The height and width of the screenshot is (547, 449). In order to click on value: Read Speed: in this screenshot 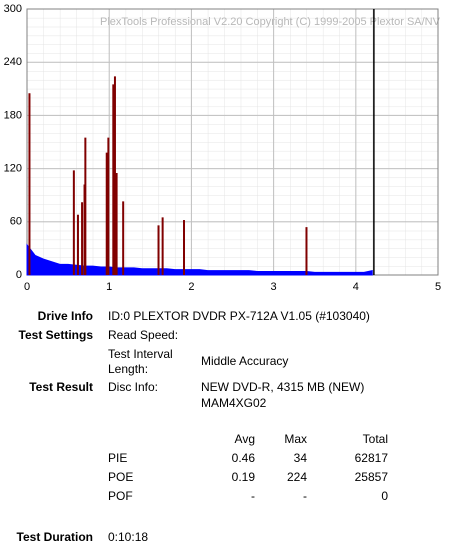, I will do `click(143, 335)`.